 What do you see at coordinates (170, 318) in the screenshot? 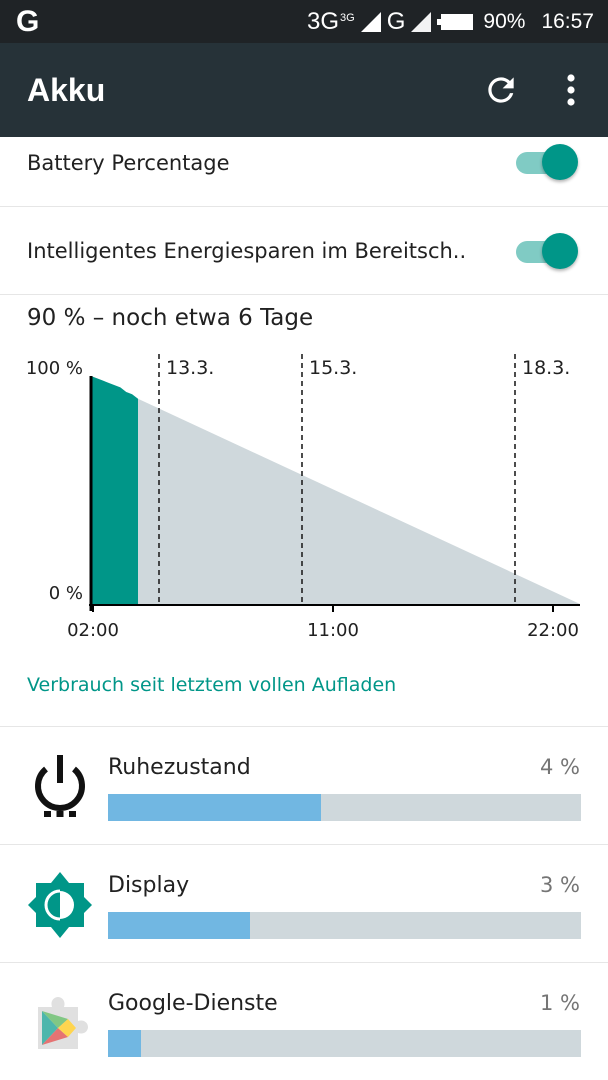
I see `battery-chart-title: 90 % – noch etwa 6 Tage` at bounding box center [170, 318].